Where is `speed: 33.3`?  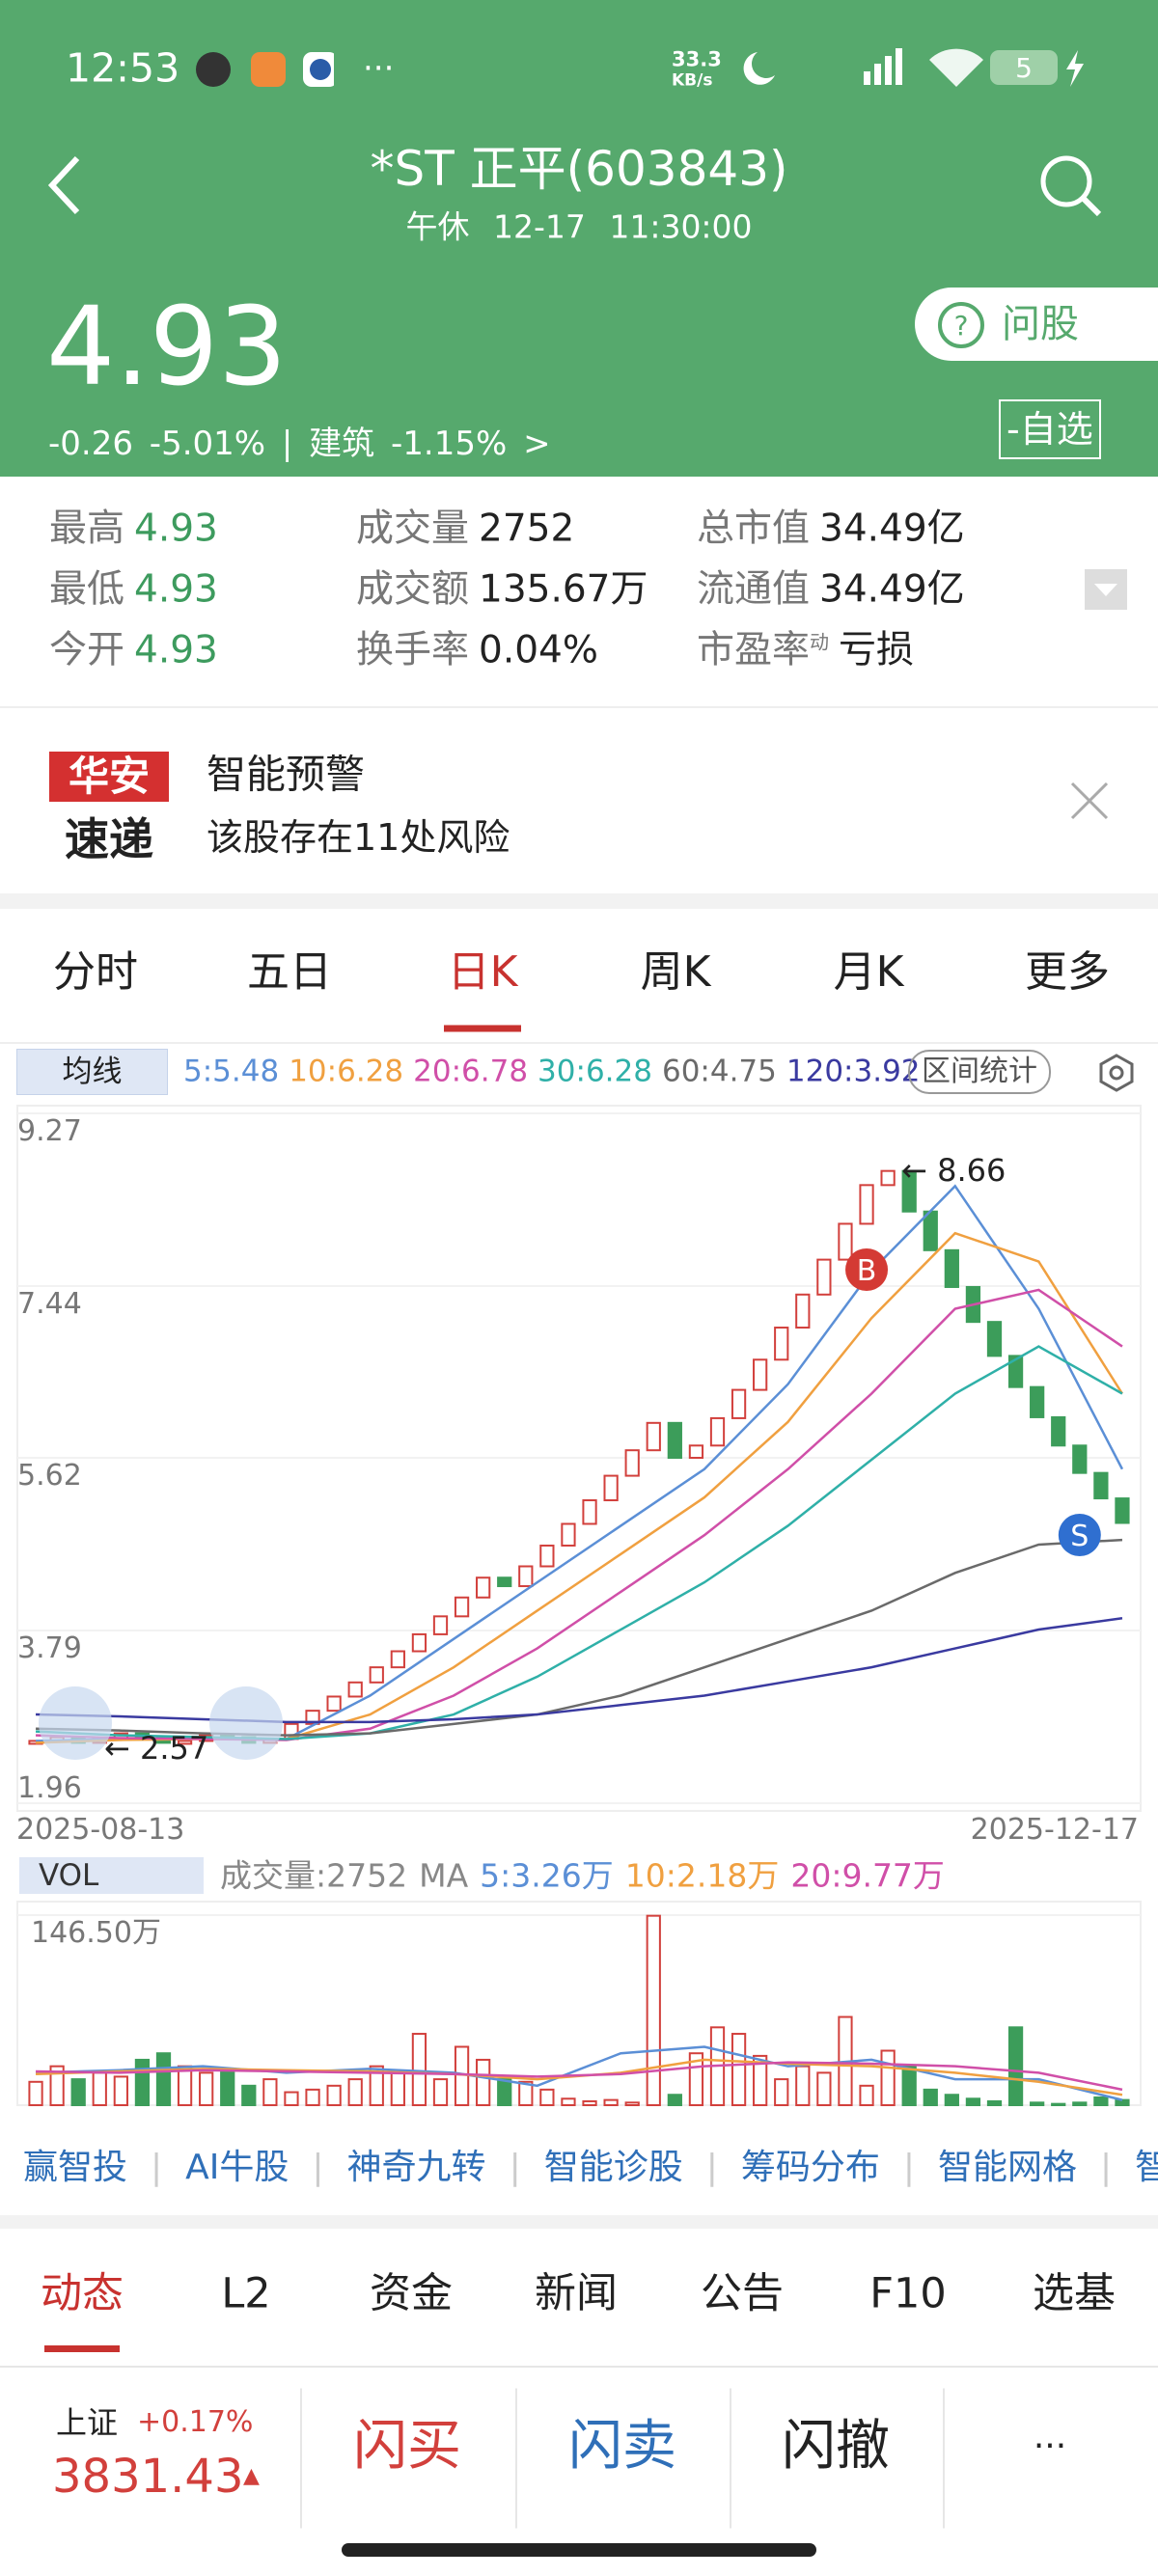 speed: 33.3 is located at coordinates (697, 59).